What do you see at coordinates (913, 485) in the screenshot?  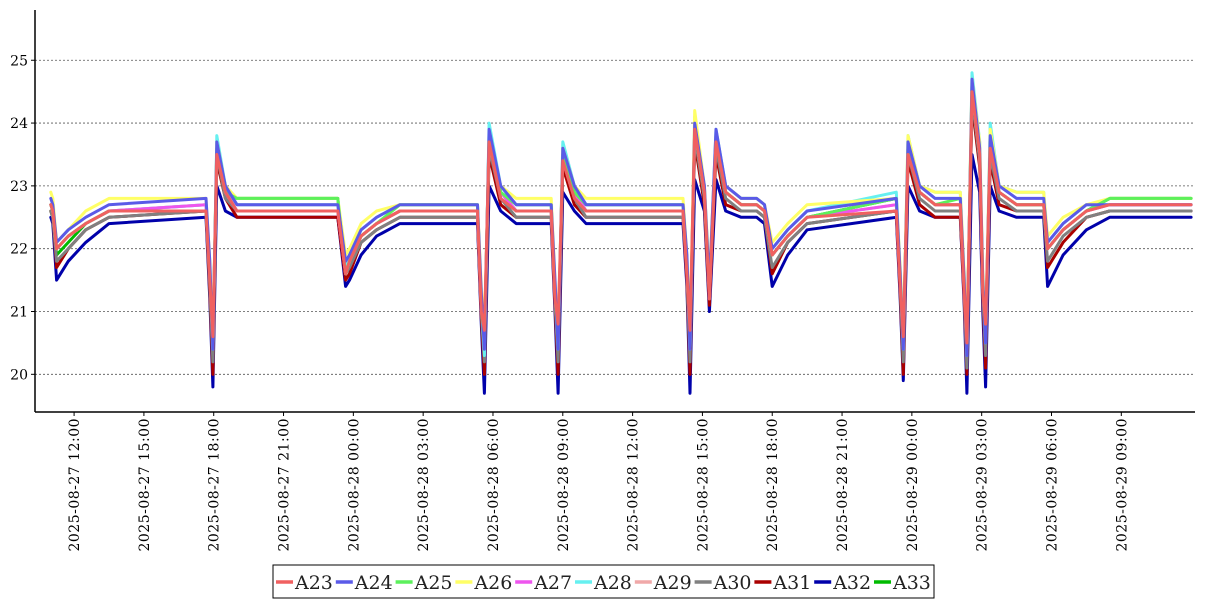 I see `x-tick-label: 2025-08-29 00:00` at bounding box center [913, 485].